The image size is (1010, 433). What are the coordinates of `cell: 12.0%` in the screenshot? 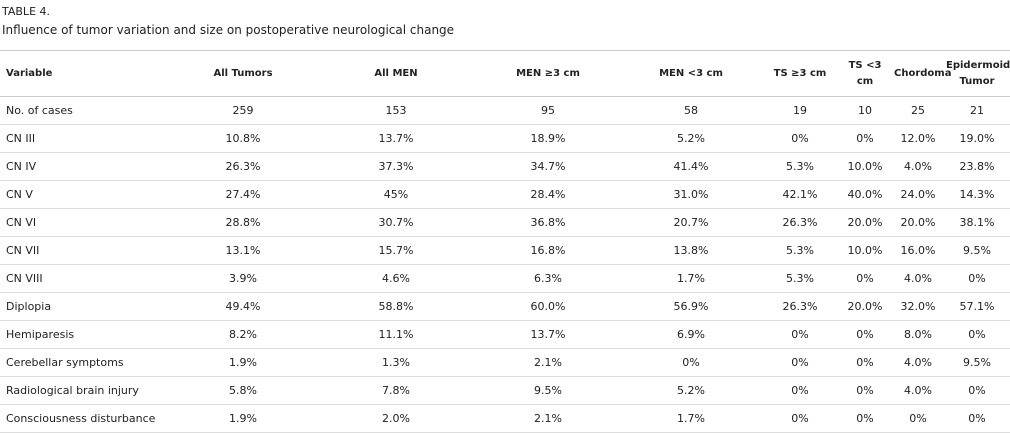 It's located at (918, 138).